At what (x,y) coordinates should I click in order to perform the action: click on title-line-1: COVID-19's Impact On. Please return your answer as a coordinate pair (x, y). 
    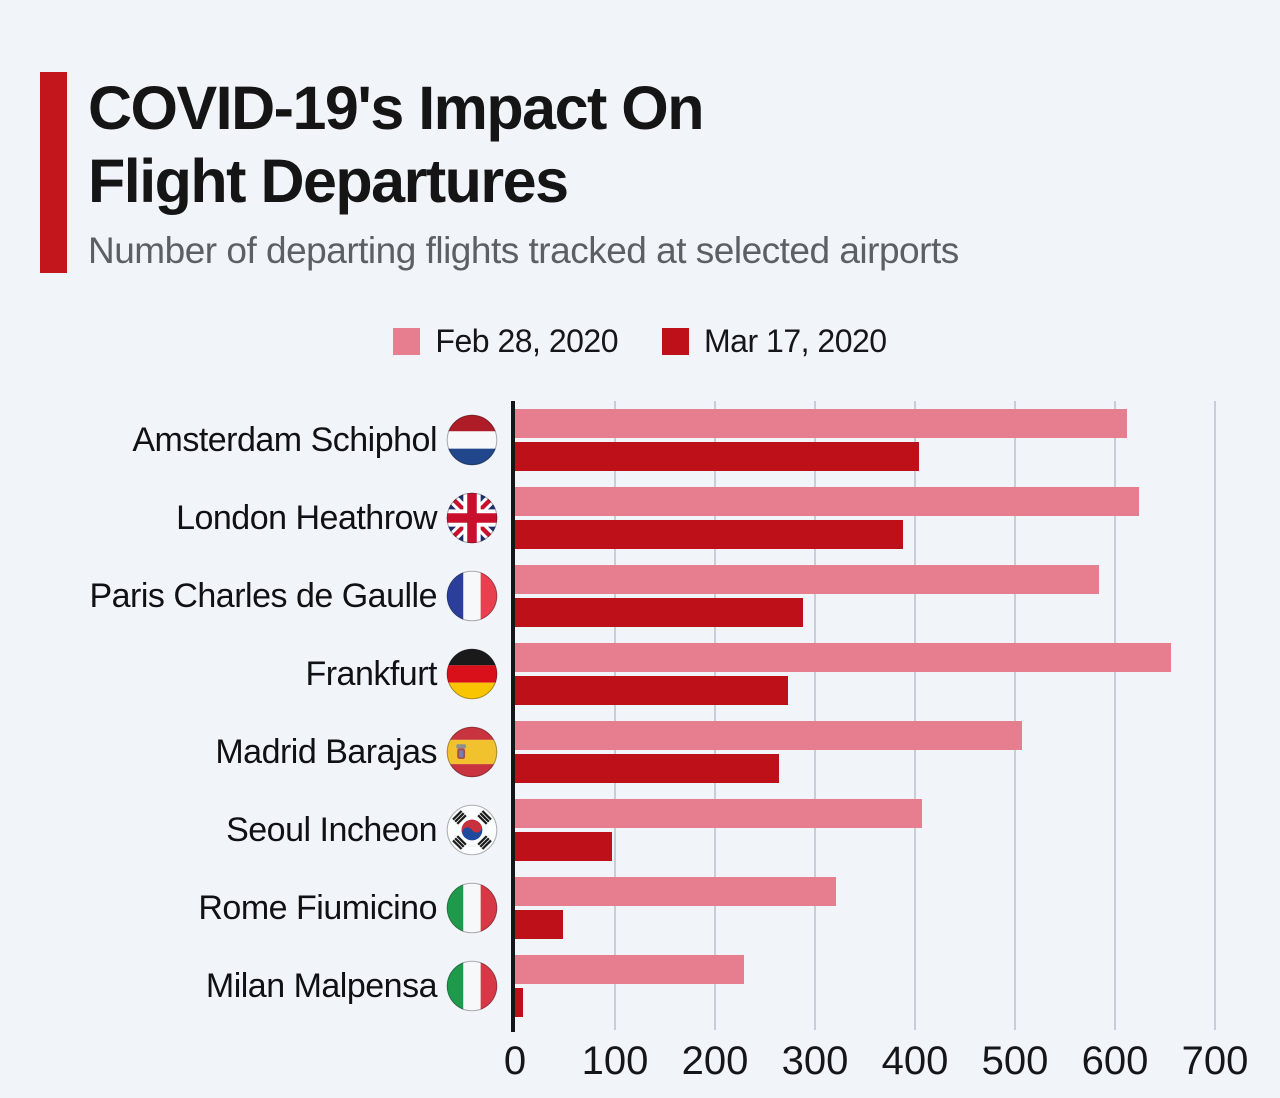
    Looking at the image, I should click on (396, 108).